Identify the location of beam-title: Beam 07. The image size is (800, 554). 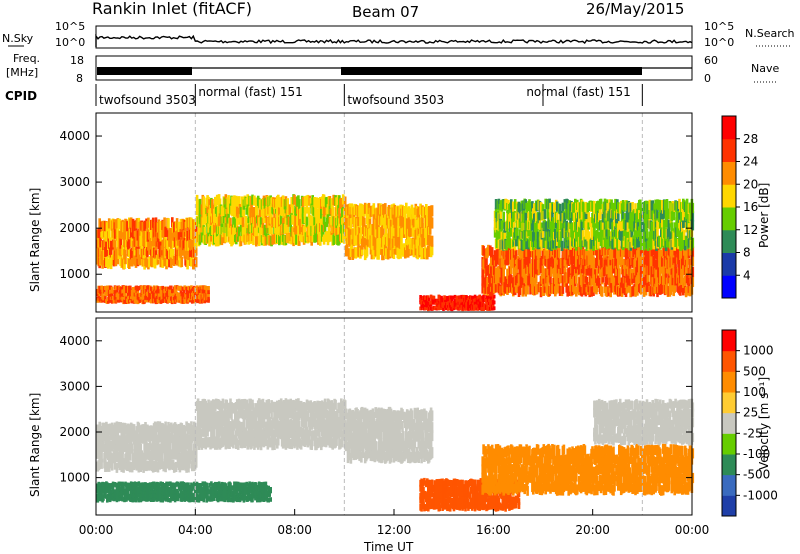
(385, 12).